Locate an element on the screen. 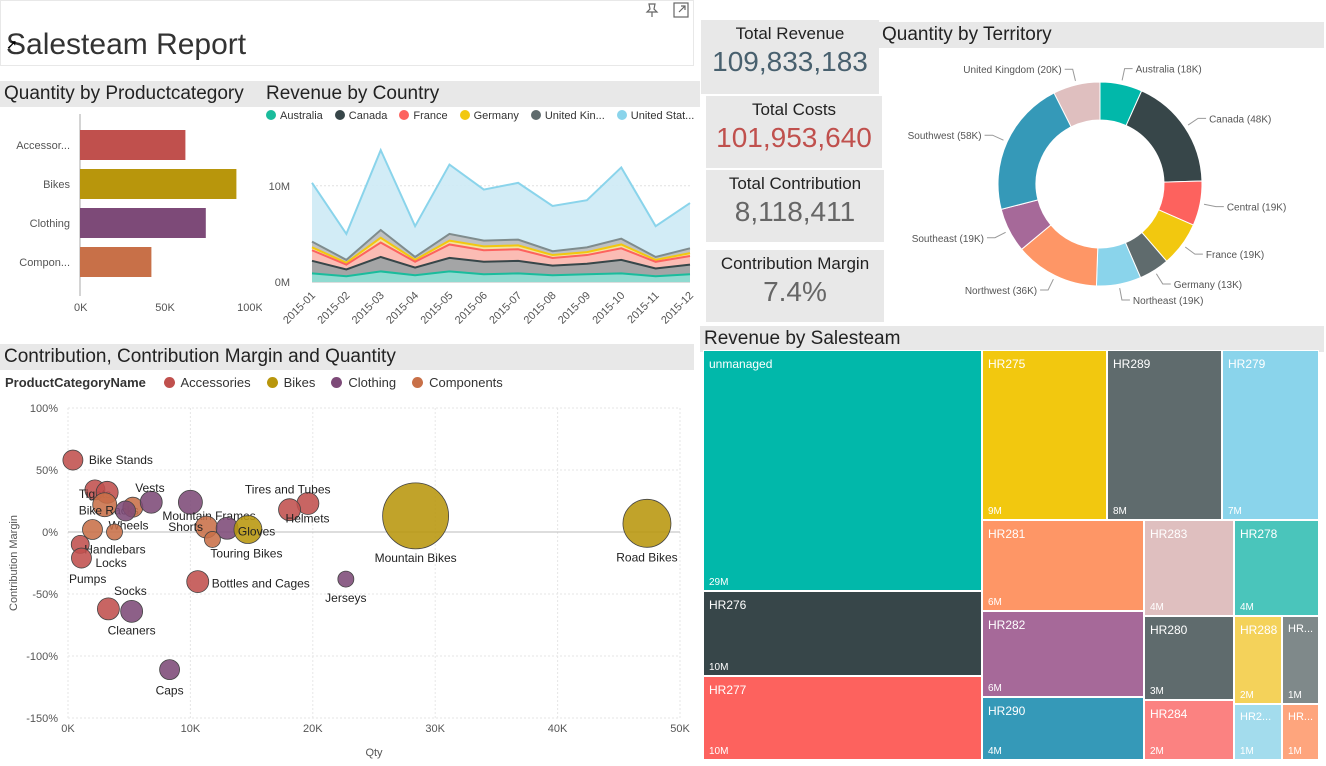  kpi-total-revenue: Total Revenue 109,833,183 is located at coordinates (790, 57).